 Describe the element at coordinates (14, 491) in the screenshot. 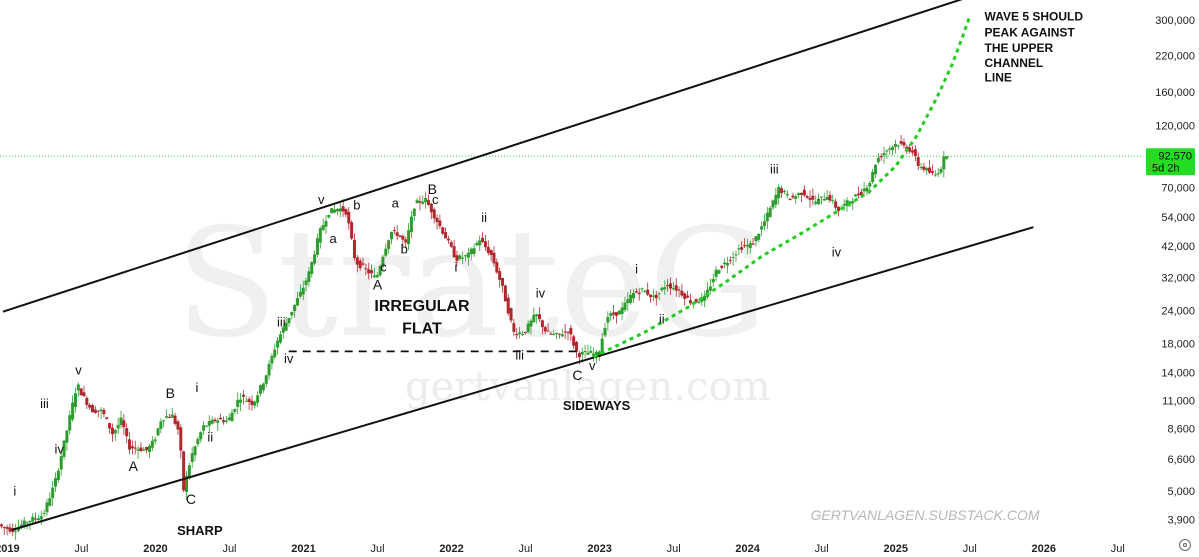

I see `wave-label-0: i` at that location.